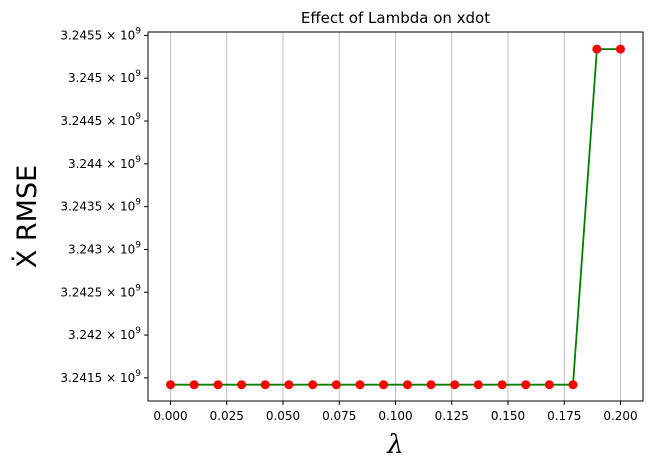 The width and height of the screenshot is (652, 469). Describe the element at coordinates (100, 34) in the screenshot. I see `y-tick-label: 3.2455 × 10⁹` at that location.